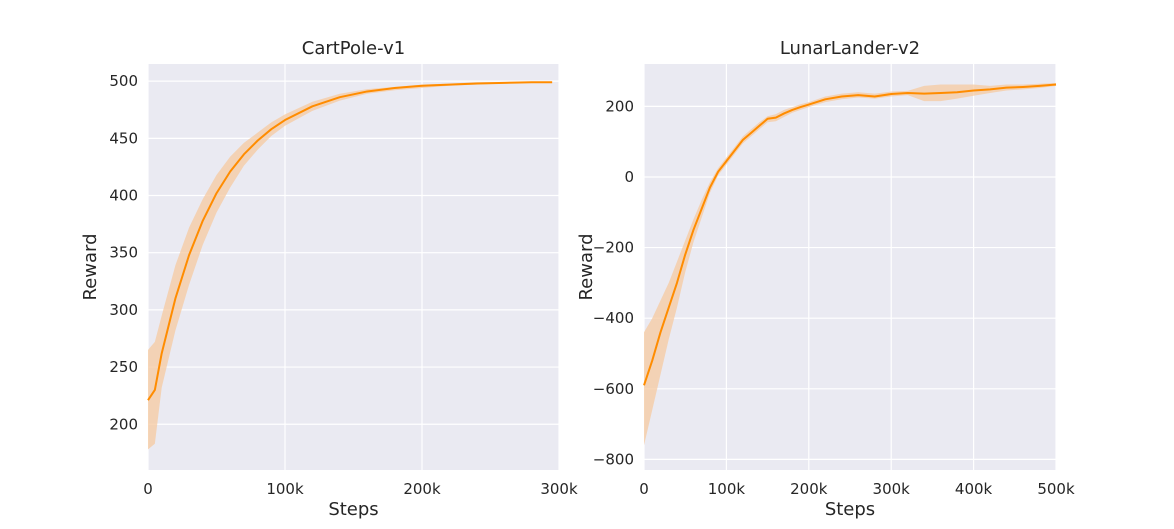 The image size is (1174, 529). Describe the element at coordinates (974, 489) in the screenshot. I see `x-tick-label: 400k` at that location.